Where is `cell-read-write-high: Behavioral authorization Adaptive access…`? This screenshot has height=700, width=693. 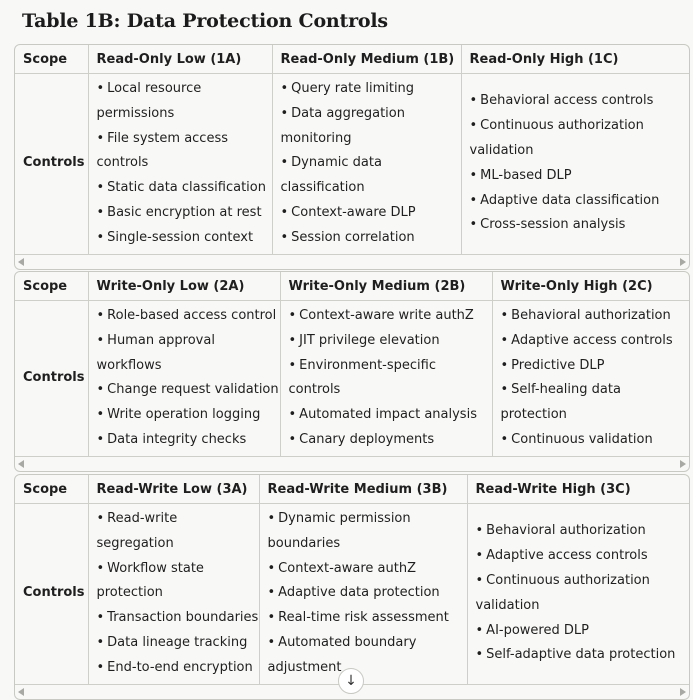
cell-read-write-high: Behavioral authorization Adaptive access… is located at coordinates (578, 594).